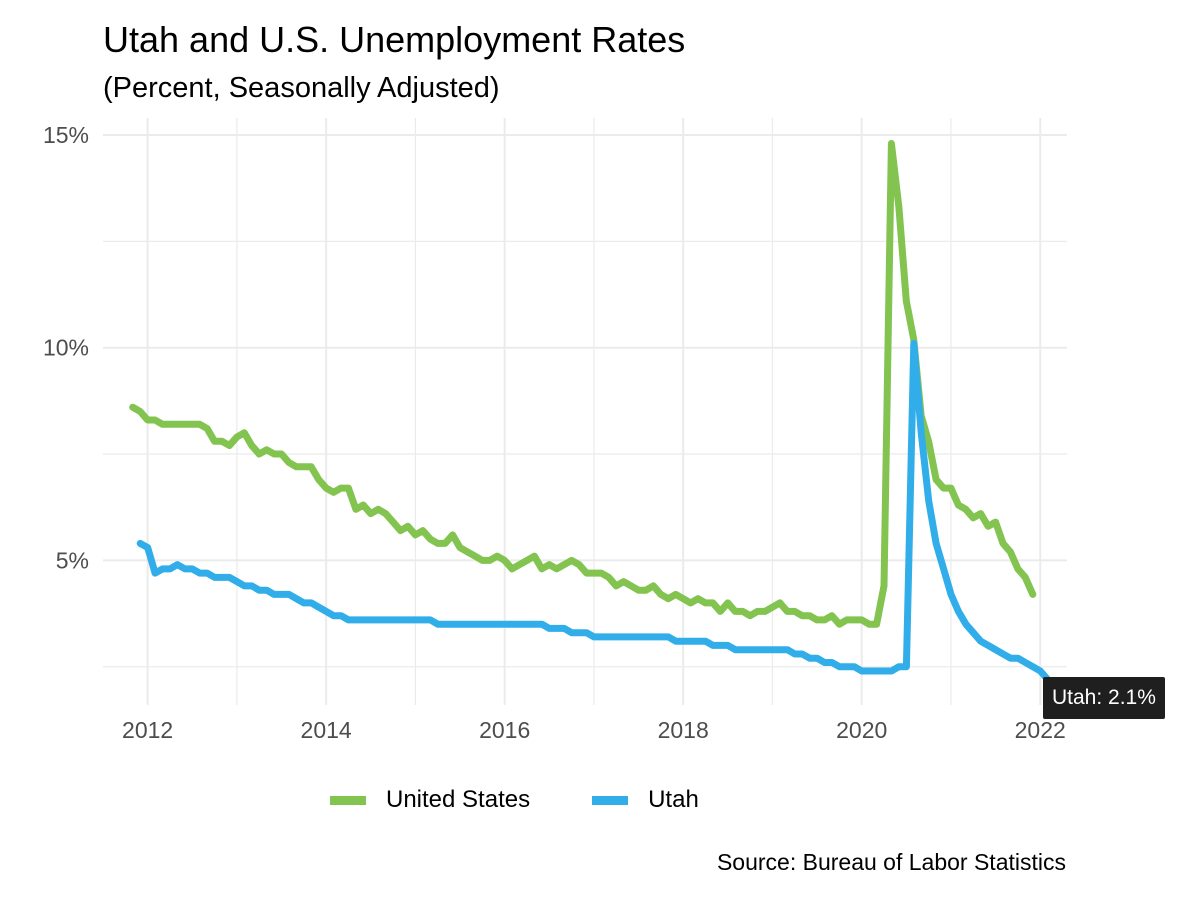 Image resolution: width=1204 pixels, height=908 pixels. Describe the element at coordinates (394, 39) in the screenshot. I see `chart-title: Utah and U.S. Unemployment Rates` at that location.